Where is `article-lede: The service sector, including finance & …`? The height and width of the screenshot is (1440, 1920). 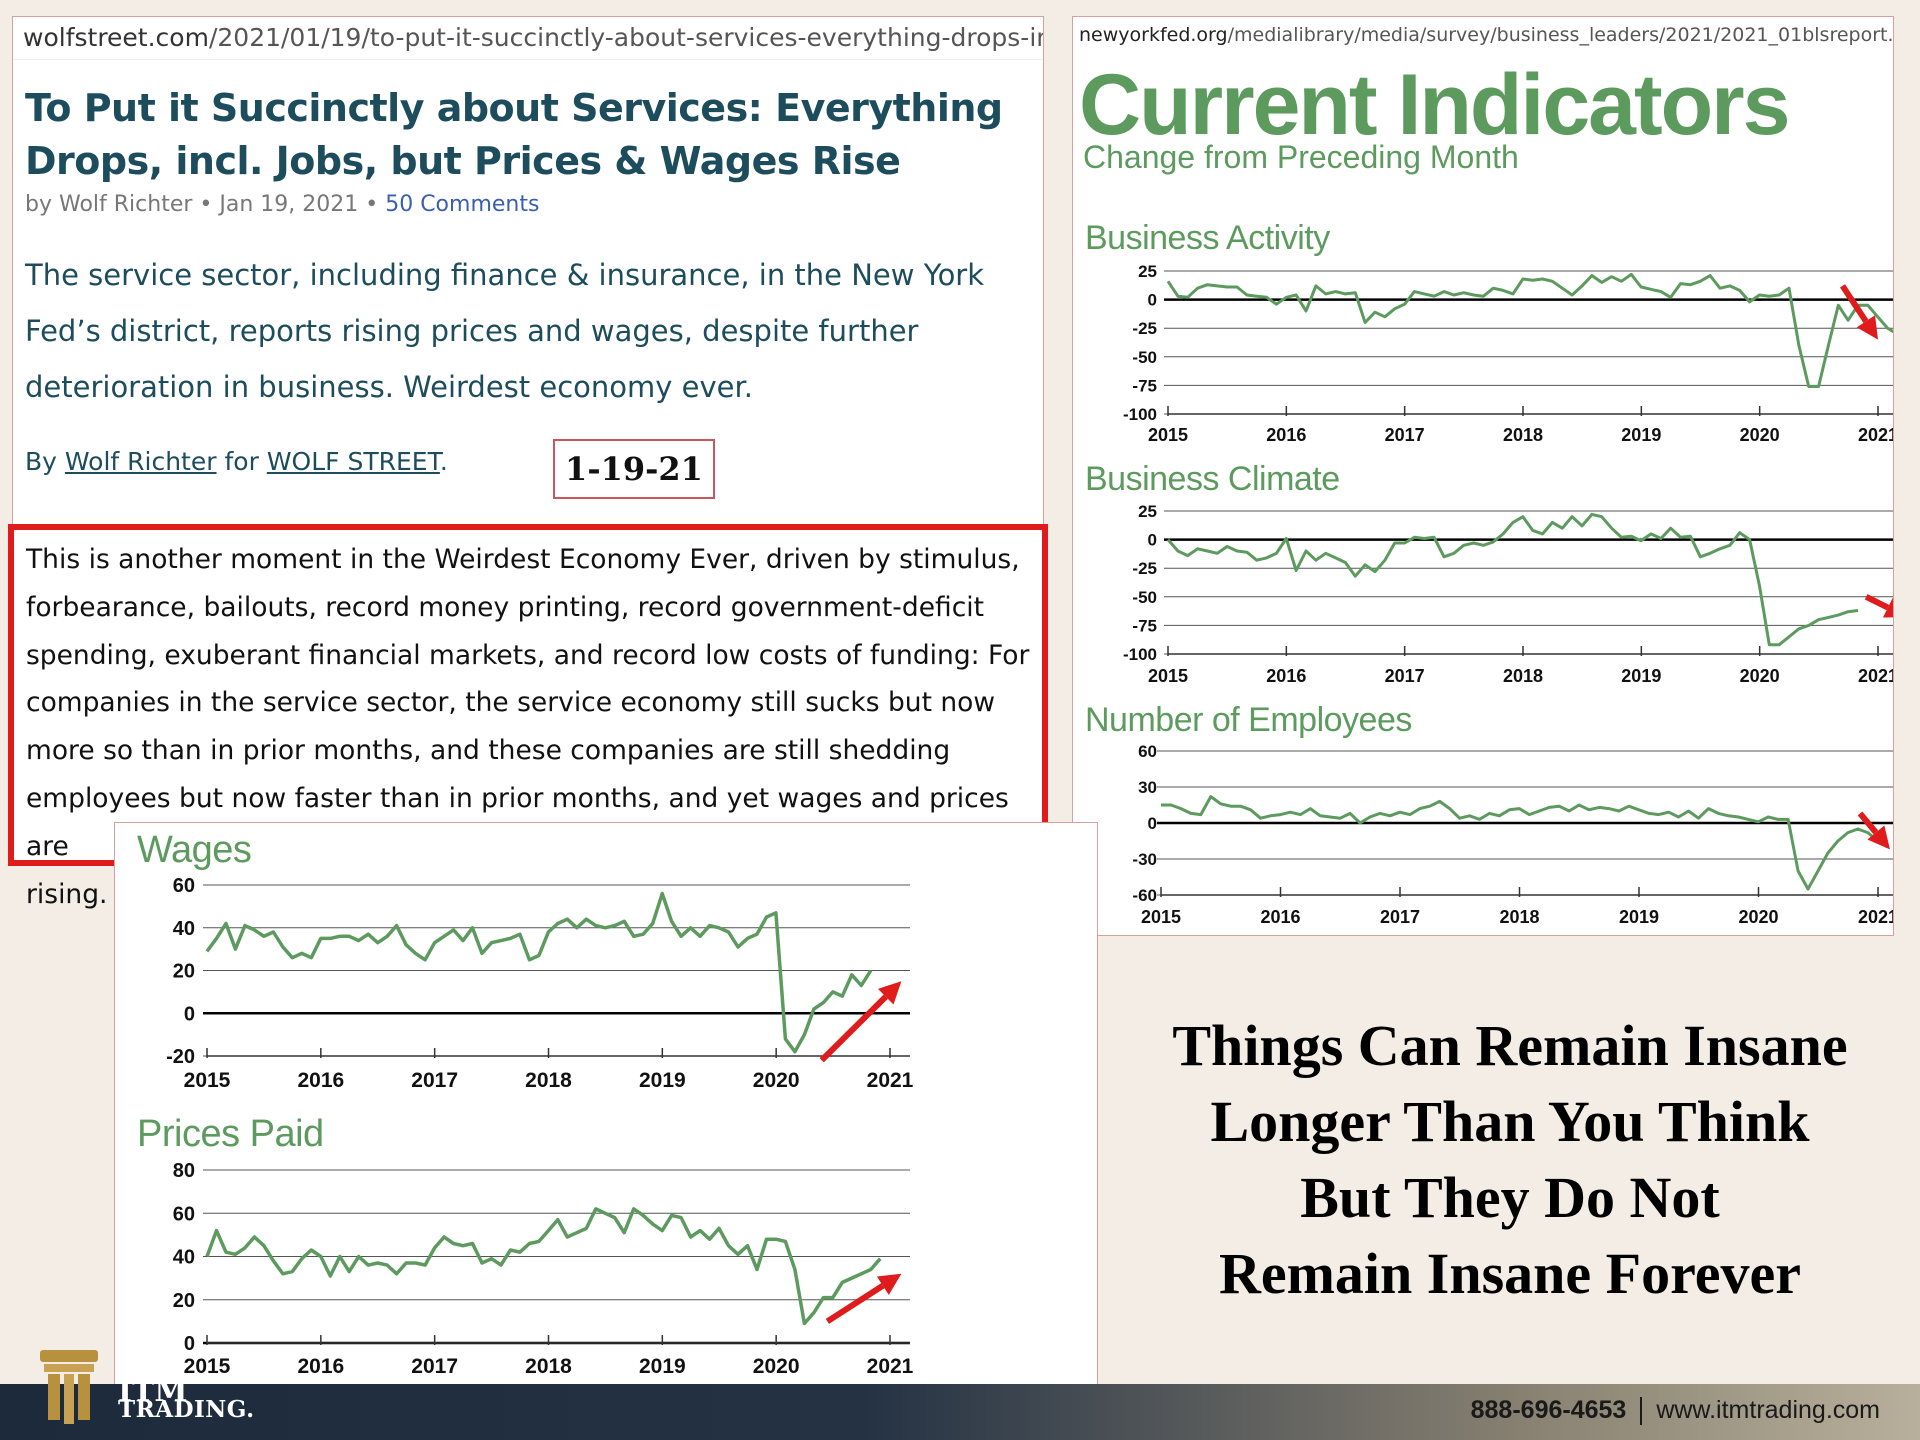 article-lede: The service sector, including finance & … is located at coordinates (519, 331).